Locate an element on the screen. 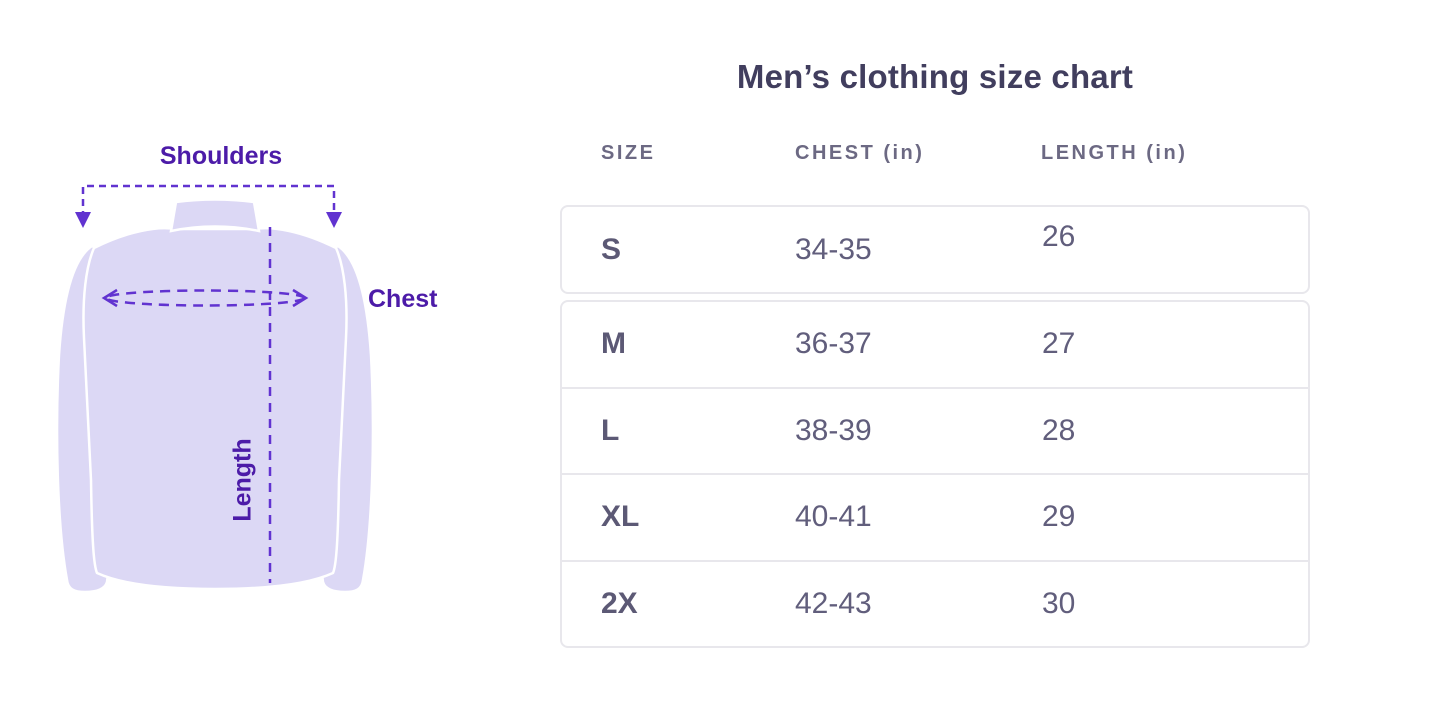 The image size is (1445, 725). shoulders-measure-line is located at coordinates (208, 201).